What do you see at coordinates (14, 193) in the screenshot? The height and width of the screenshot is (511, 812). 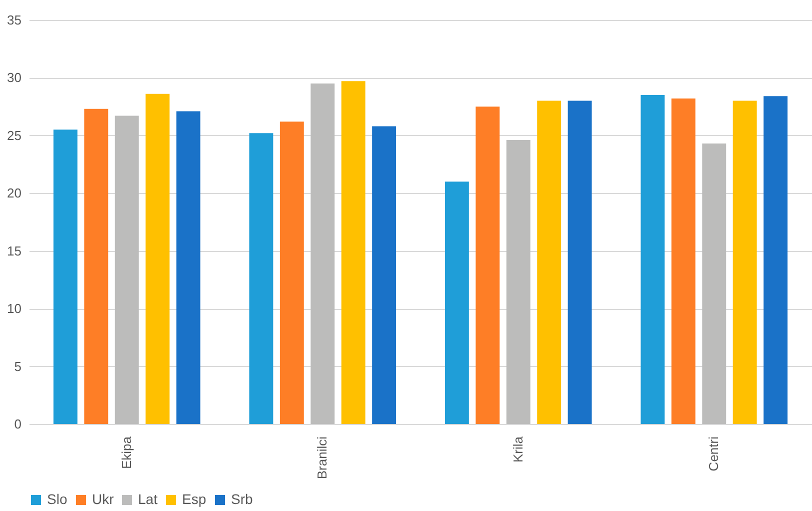 I see `y-tick-label: 20` at bounding box center [14, 193].